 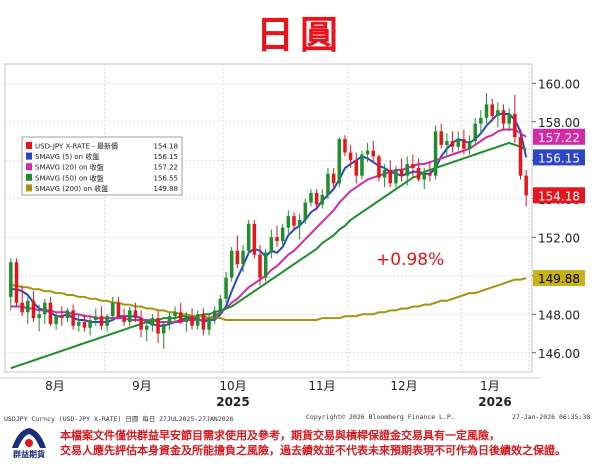 I want to click on legend-label: SMAVG (20) on 收盤, so click(x=69, y=167).